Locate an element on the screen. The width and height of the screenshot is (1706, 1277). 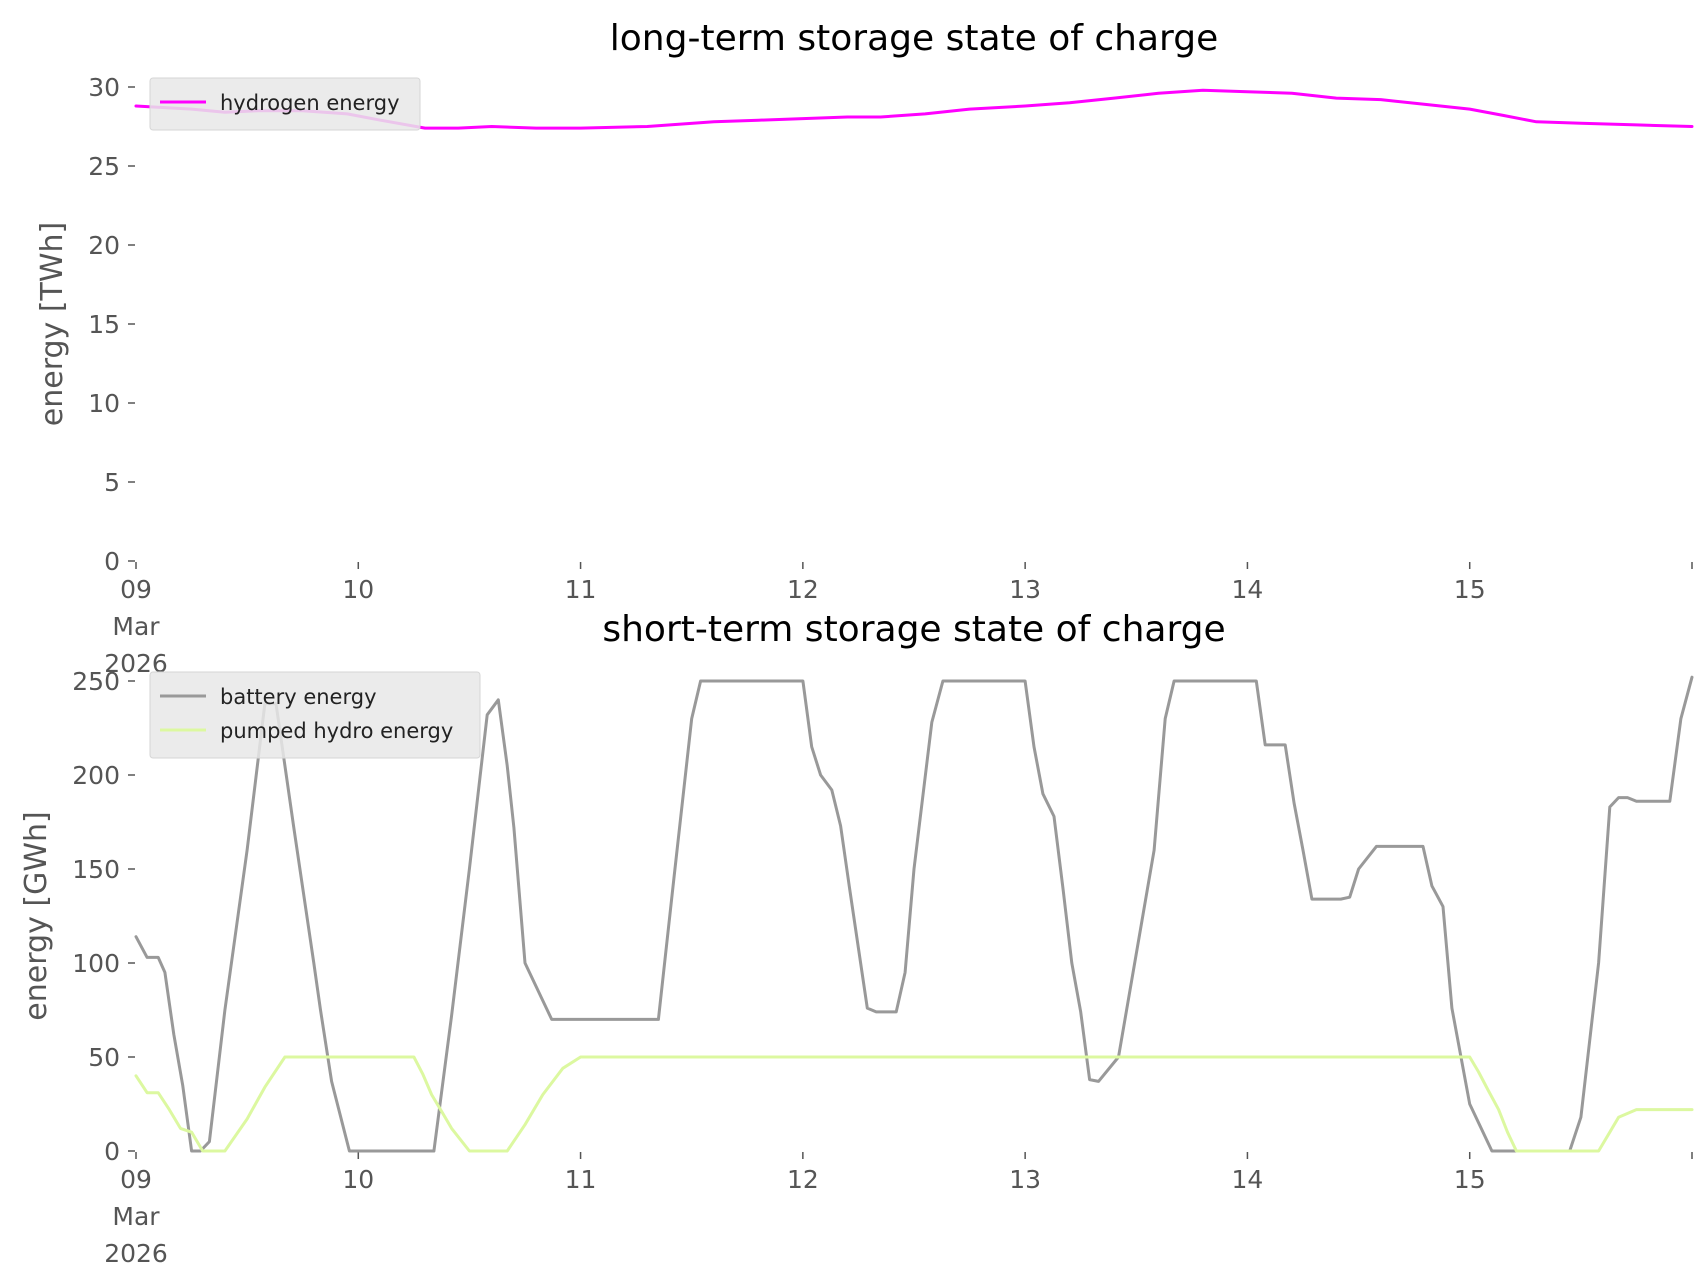
y-tick-label: 10 is located at coordinates (104, 403).